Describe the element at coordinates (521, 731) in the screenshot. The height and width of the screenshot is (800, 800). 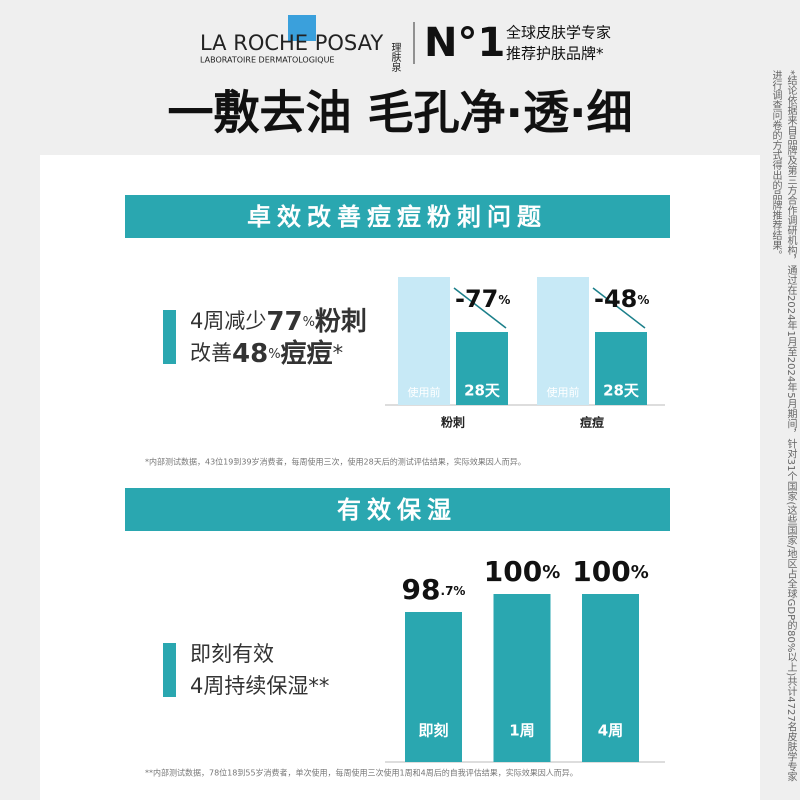
I see `bar-name: 1周` at that location.